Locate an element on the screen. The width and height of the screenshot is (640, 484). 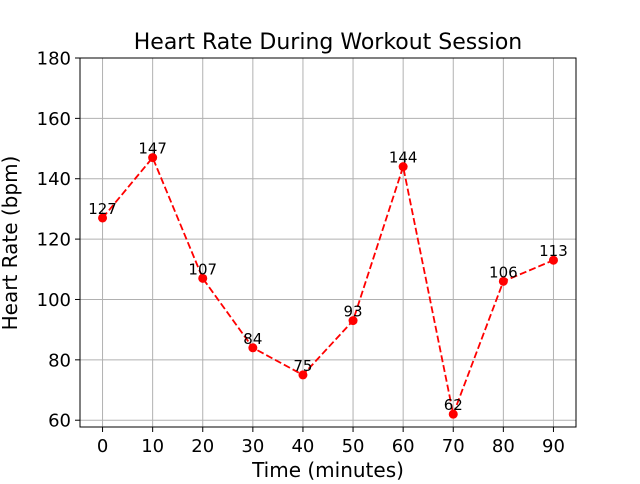
data-label: 127 is located at coordinates (102, 209).